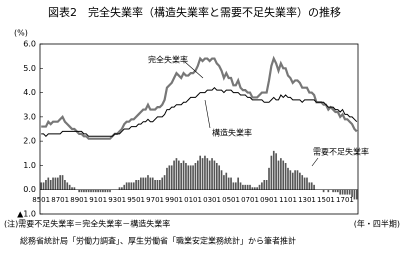  Describe the element at coordinates (194, 12) in the screenshot. I see `chart-title: 図表2 完全失業率（構造失業率と需要不足失業率）の推移` at that location.